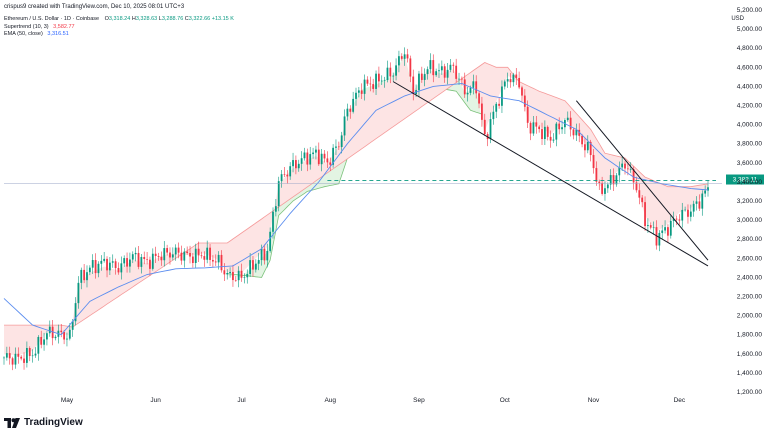  What do you see at coordinates (117, 19) in the screenshot?
I see `ohlc-o: O3,318.24` at bounding box center [117, 19].